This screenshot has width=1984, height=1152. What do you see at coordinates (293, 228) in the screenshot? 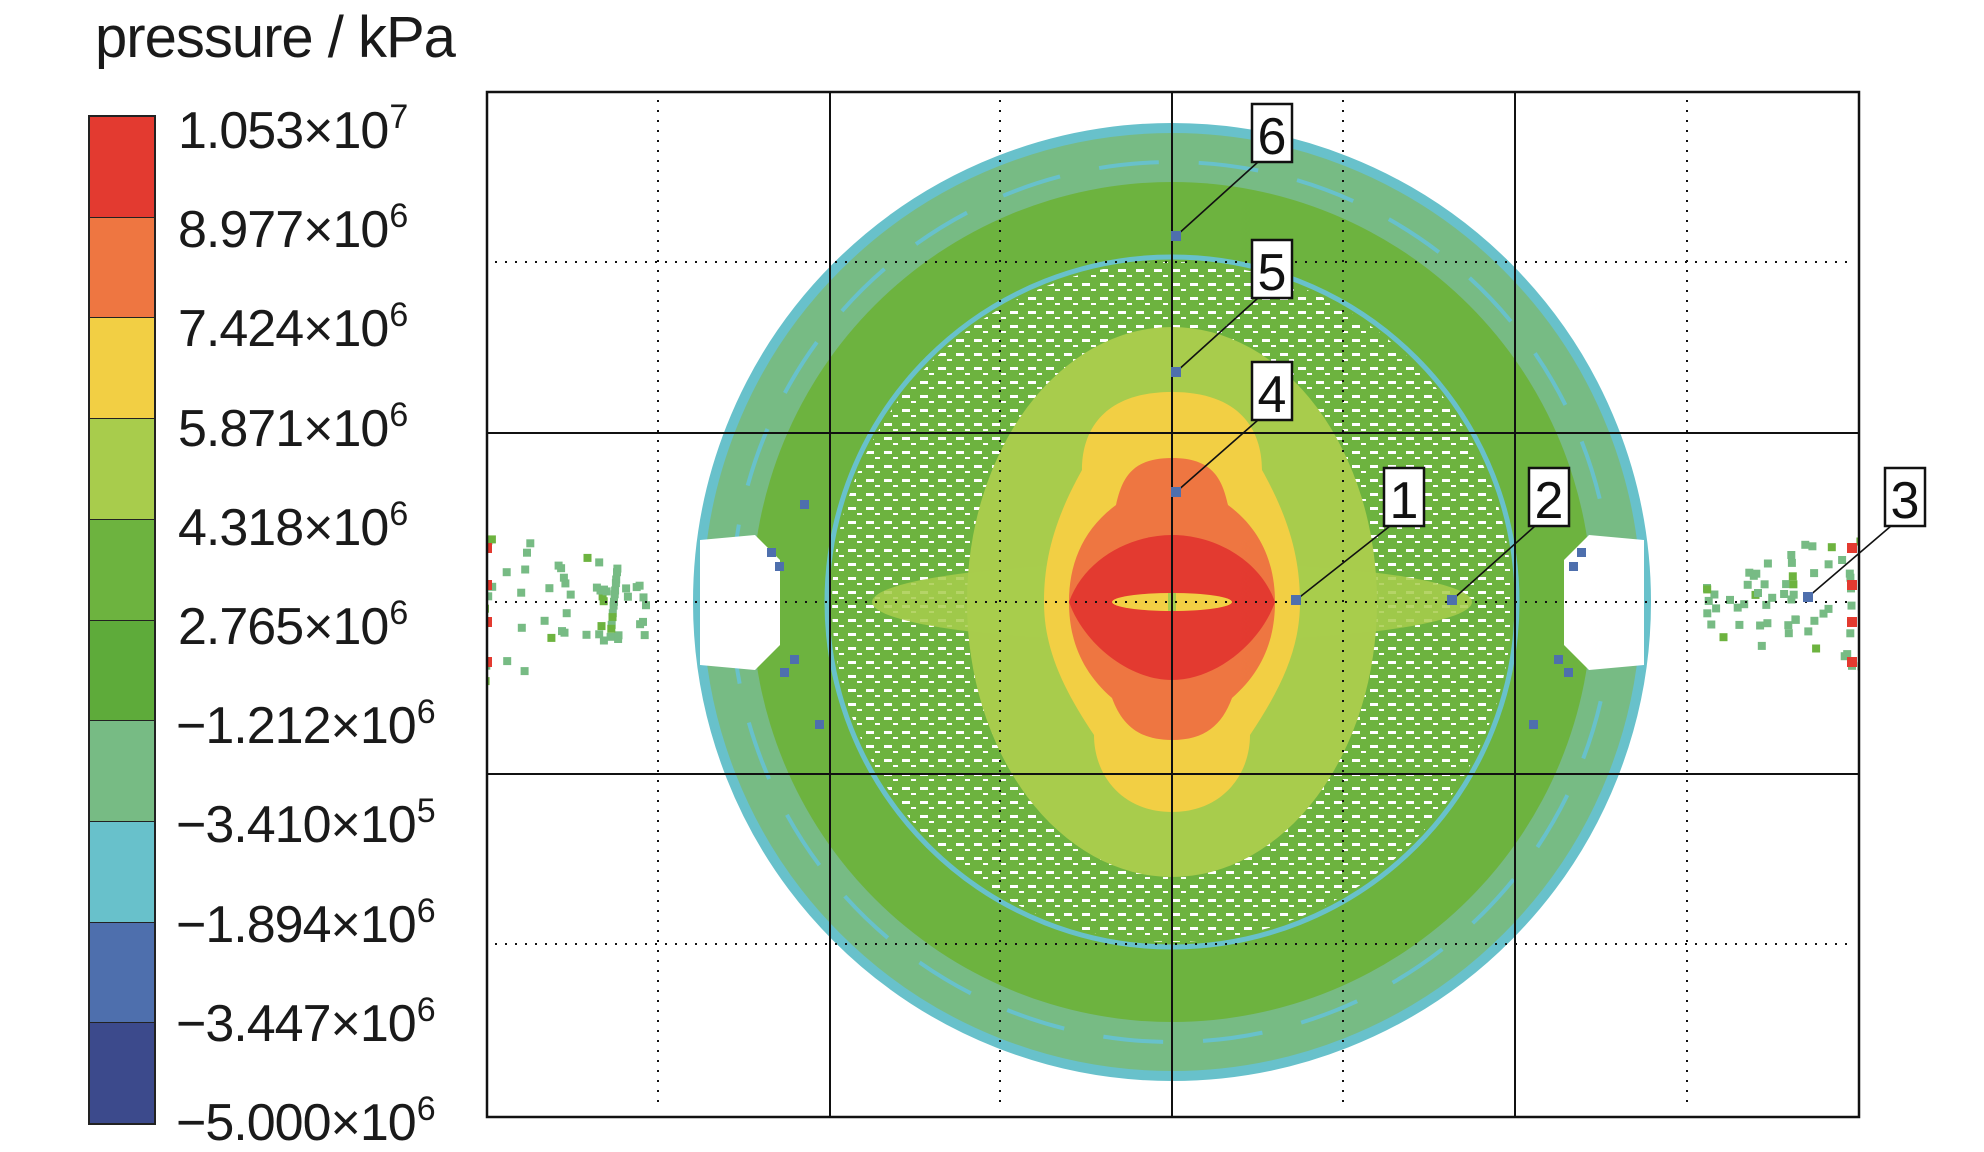
I see `colorbar-tick-label: 8.977×10⁶` at bounding box center [293, 228].